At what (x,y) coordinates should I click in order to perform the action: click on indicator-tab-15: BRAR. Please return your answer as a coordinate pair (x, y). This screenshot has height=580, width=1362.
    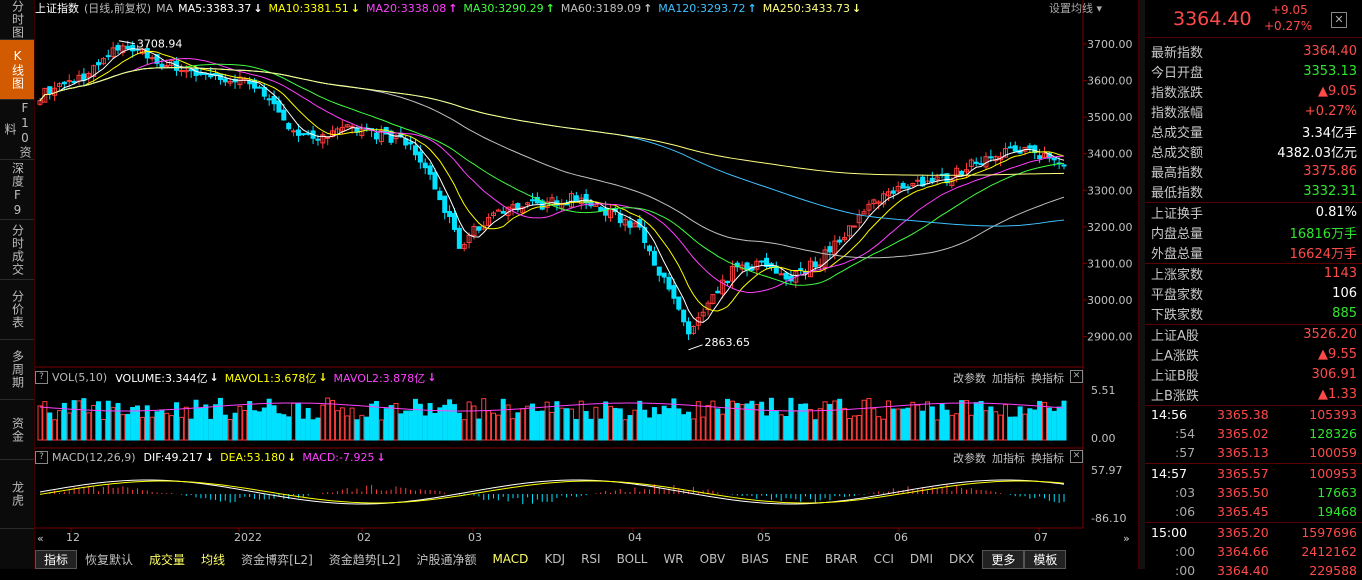
    Looking at the image, I should click on (841, 559).